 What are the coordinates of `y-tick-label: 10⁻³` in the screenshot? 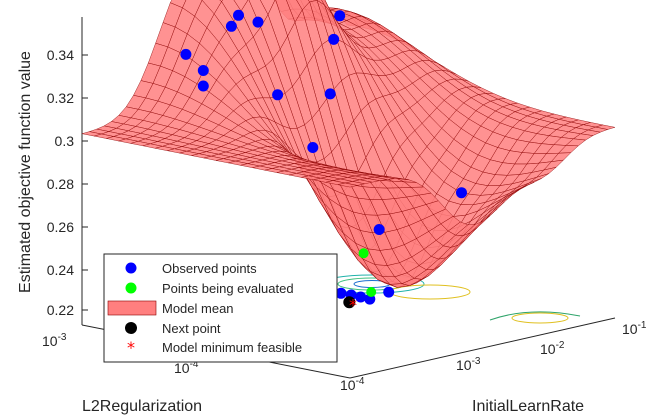 It's located at (54, 340).